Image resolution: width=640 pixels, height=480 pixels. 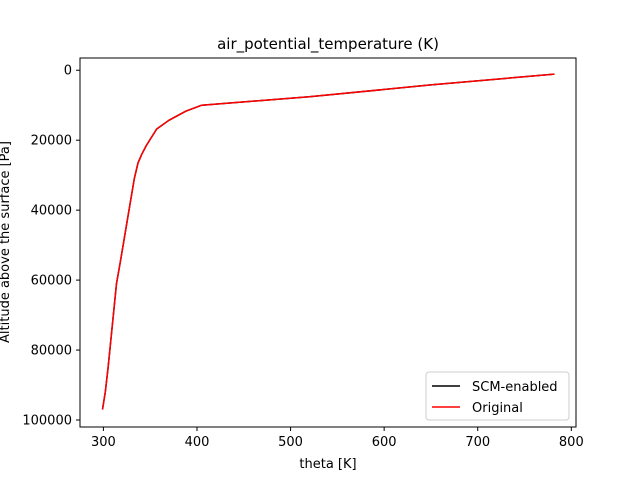 What do you see at coordinates (6, 242) in the screenshot?
I see `y-axis-title: Altitude above the surface [Pa]` at bounding box center [6, 242].